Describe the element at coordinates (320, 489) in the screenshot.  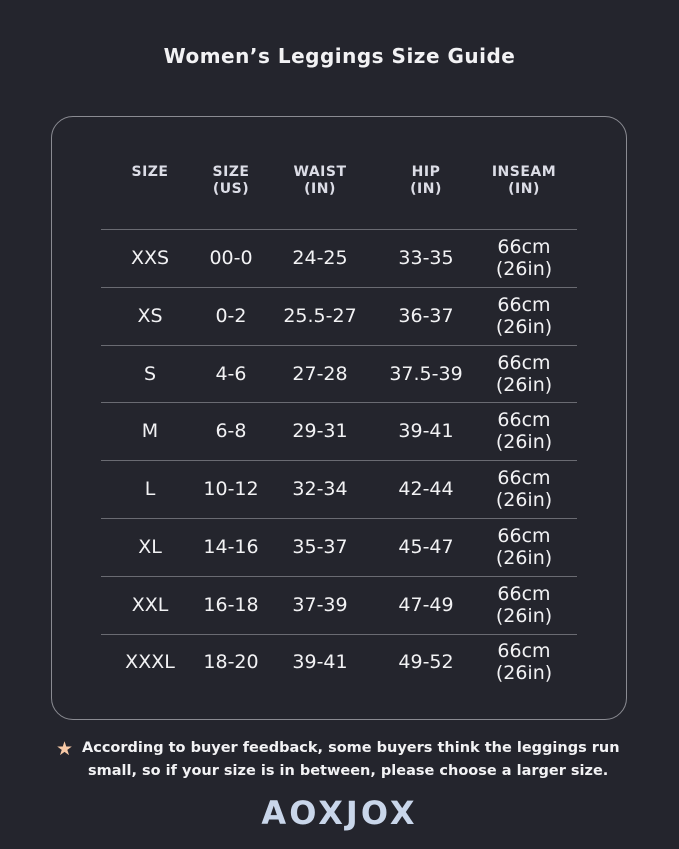
I see `table-cell: 32-34` at that location.